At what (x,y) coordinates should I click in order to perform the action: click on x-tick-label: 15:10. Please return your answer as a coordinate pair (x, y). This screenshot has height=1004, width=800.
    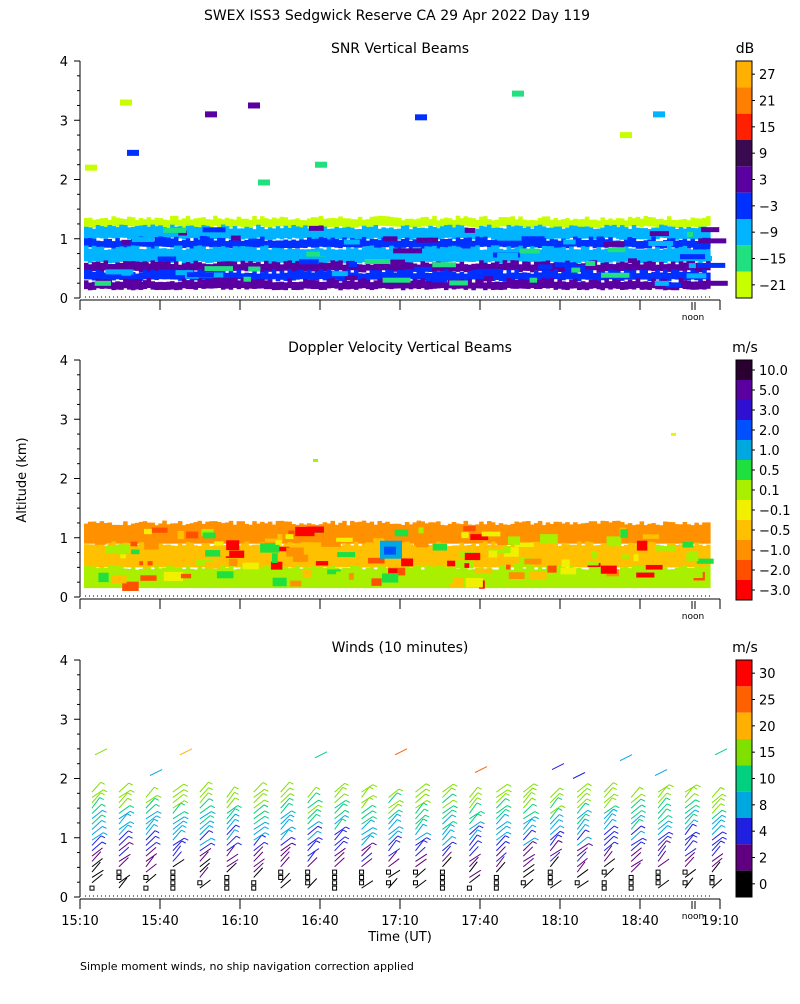
    Looking at the image, I should click on (79, 921).